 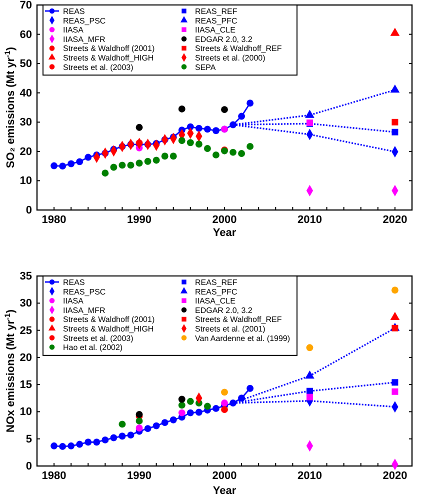 I want to click on y-tick-label: 35, so click(x=26, y=276).